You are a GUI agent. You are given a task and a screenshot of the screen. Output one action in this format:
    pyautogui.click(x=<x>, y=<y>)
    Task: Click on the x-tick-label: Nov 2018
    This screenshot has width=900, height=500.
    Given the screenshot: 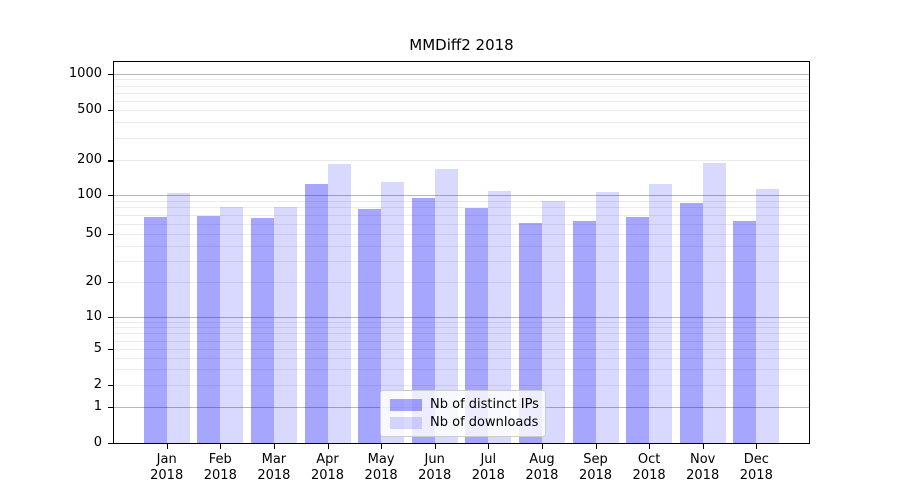 What is the action you would take?
    pyautogui.click(x=703, y=468)
    